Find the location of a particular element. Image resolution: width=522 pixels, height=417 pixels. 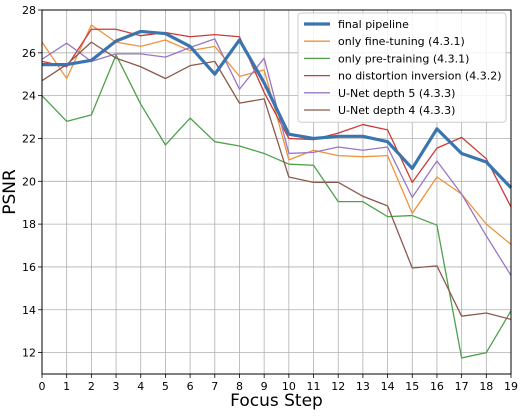

x-tick-label: 2 is located at coordinates (91, 386).